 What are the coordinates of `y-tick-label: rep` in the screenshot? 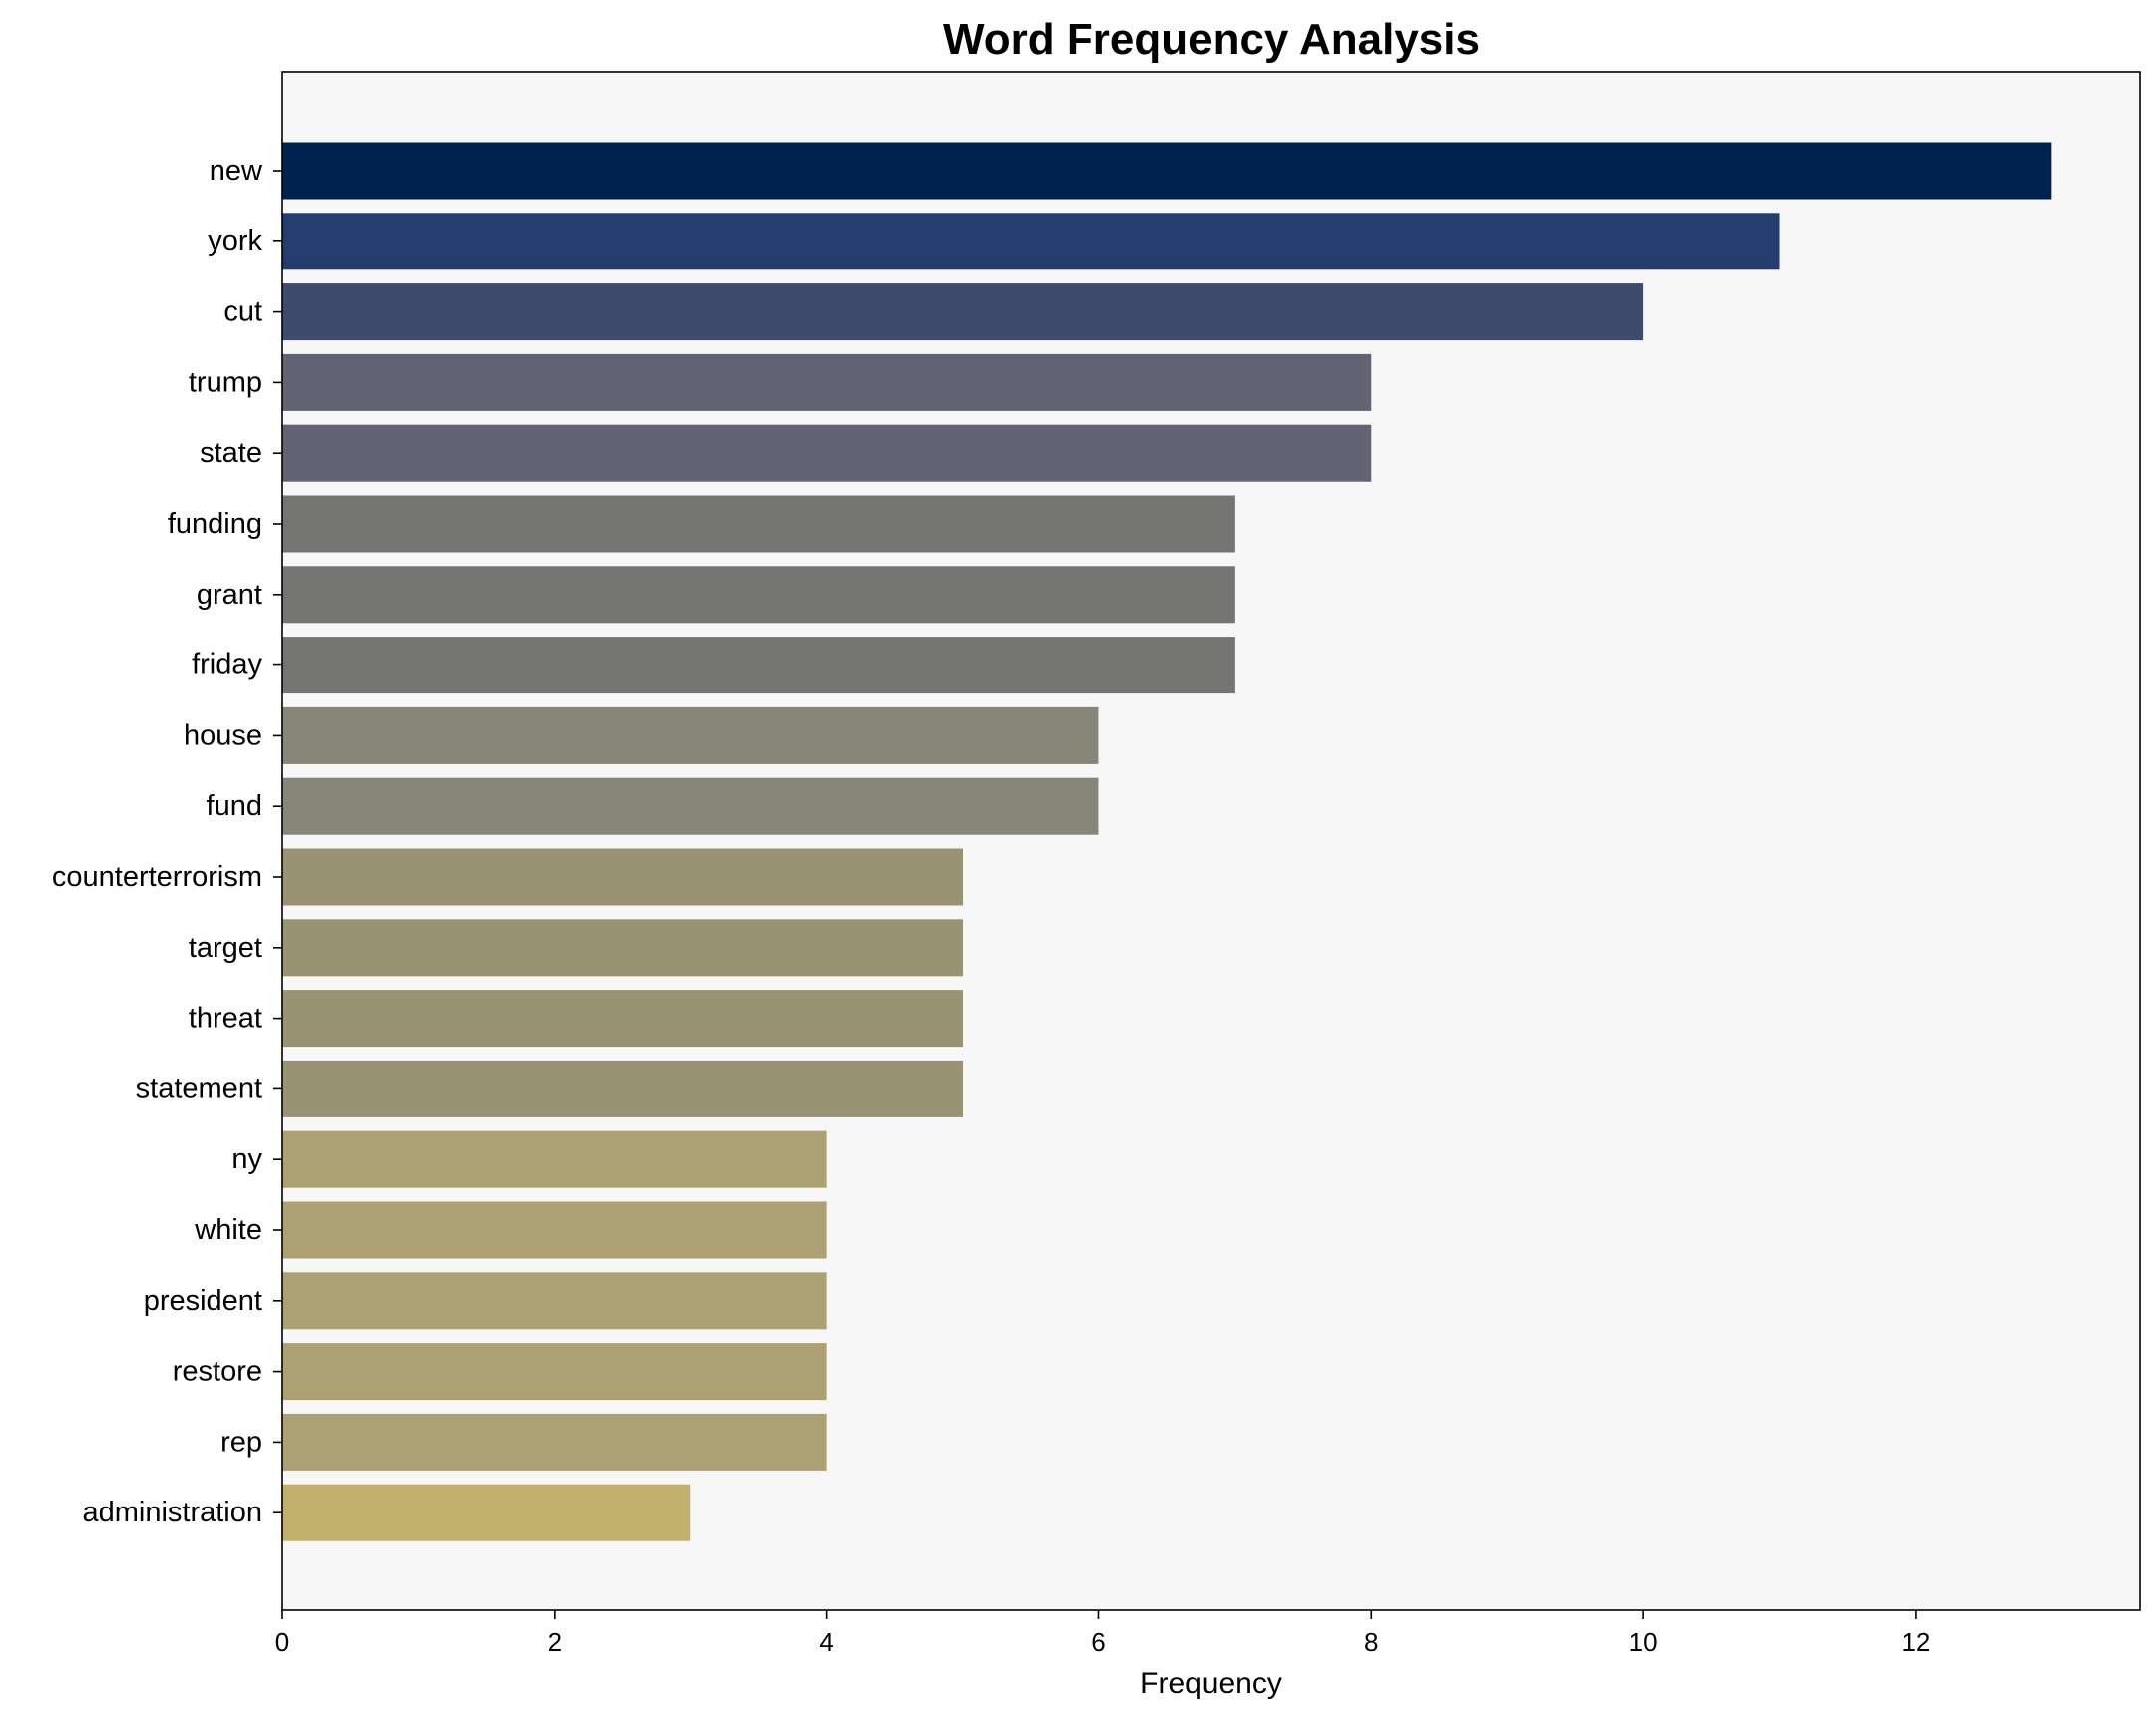 It's located at (241, 1442).